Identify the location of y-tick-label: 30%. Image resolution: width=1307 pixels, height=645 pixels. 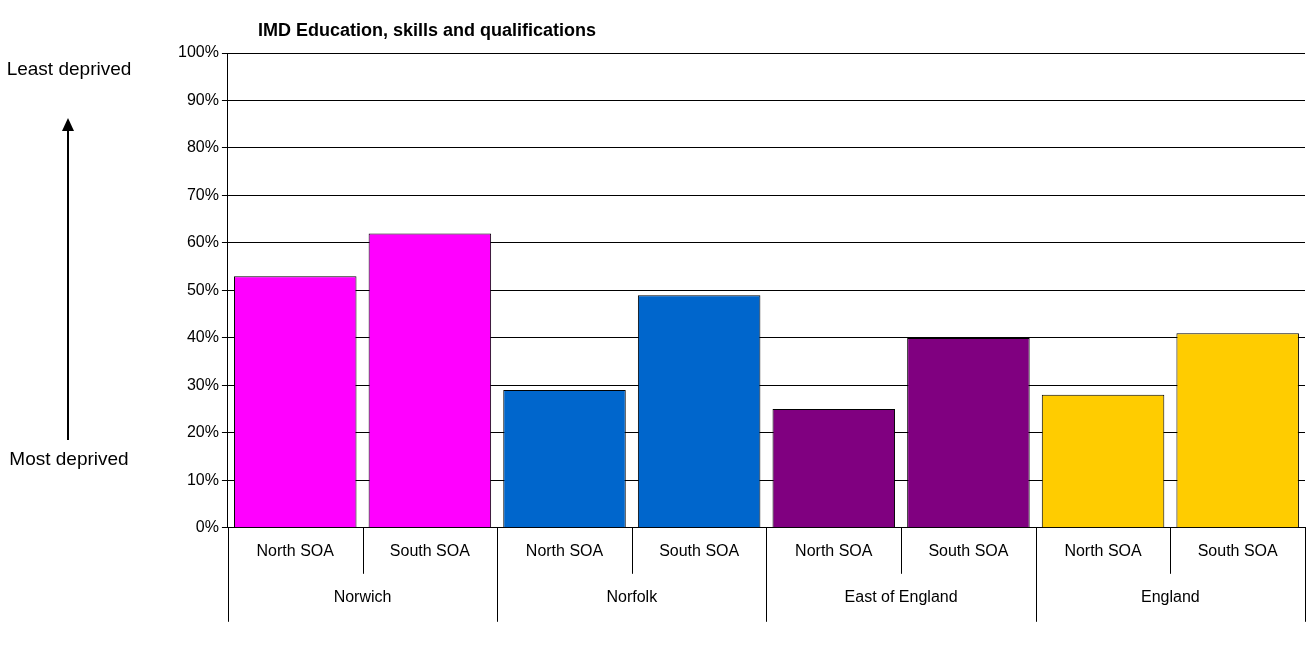
(202, 384).